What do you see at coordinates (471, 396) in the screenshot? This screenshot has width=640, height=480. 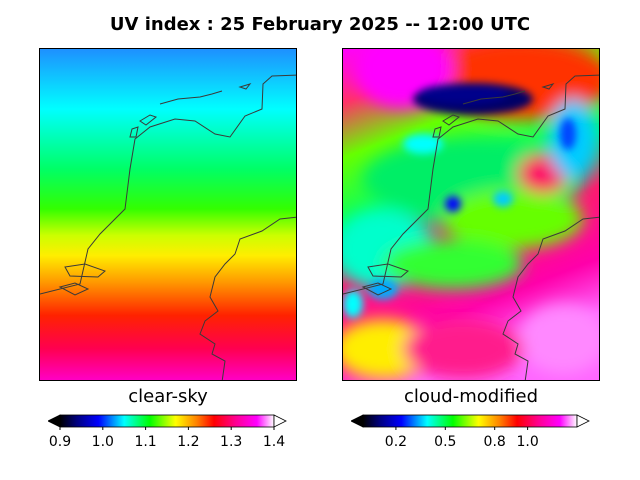 I see `cloud-modified-label: cloud-modified` at bounding box center [471, 396].